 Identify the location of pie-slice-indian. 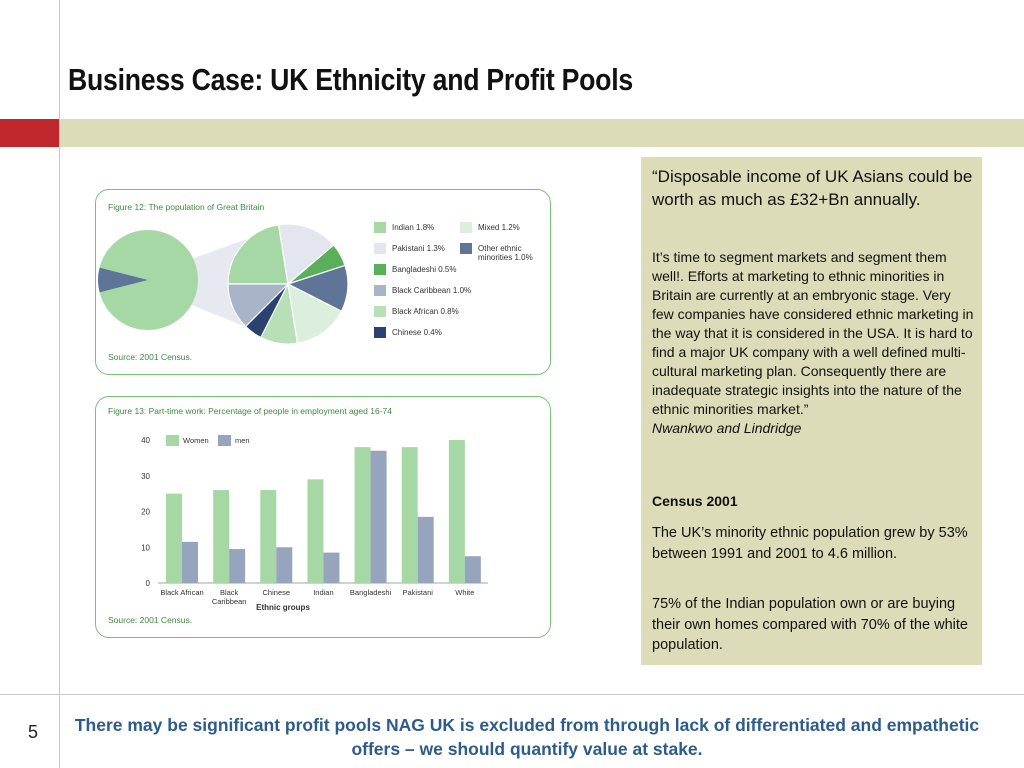
(258, 254).